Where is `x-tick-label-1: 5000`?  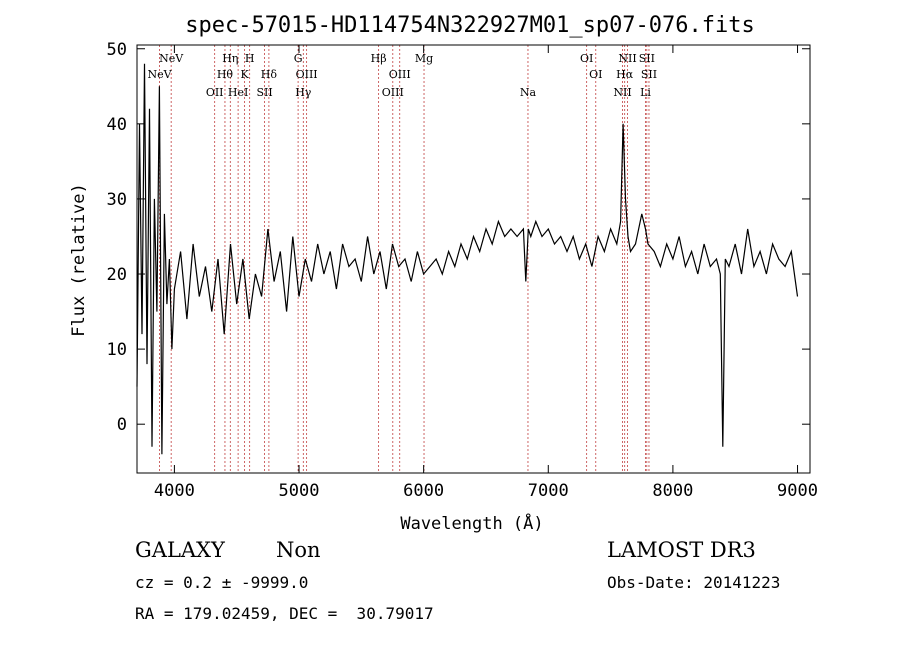
x-tick-label-1: 5000 is located at coordinates (299, 491).